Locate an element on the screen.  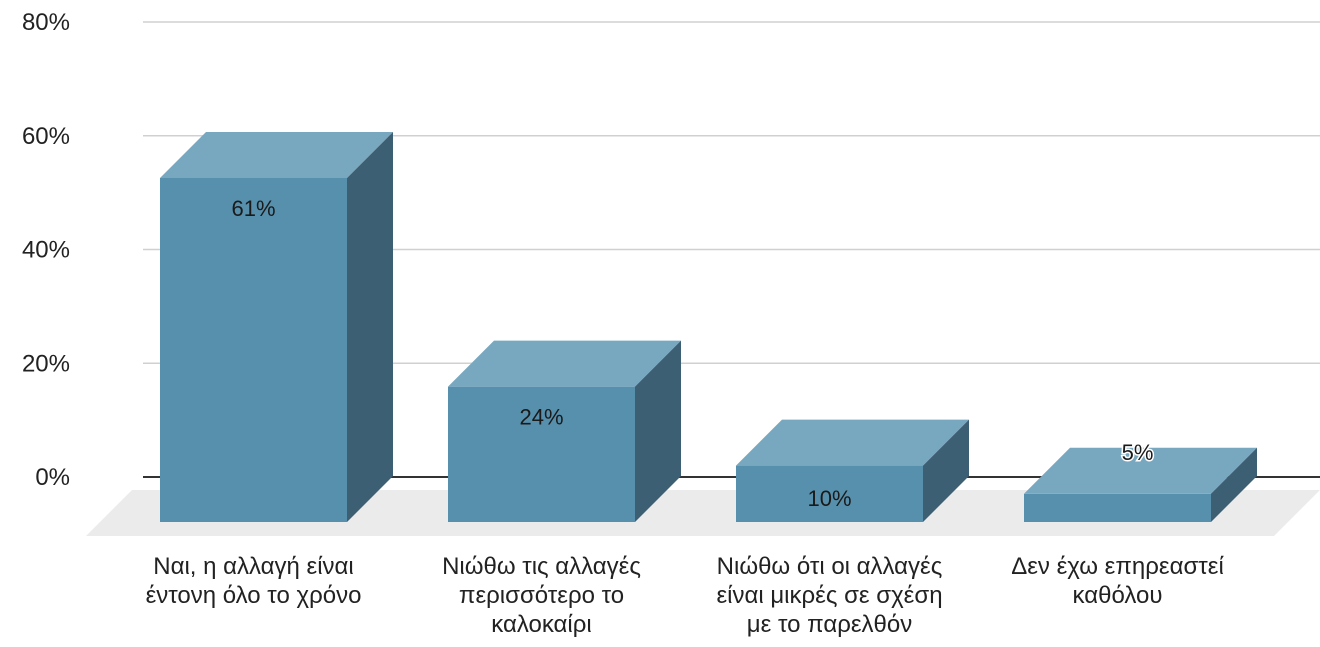
data-label: 61% is located at coordinates (253, 208).